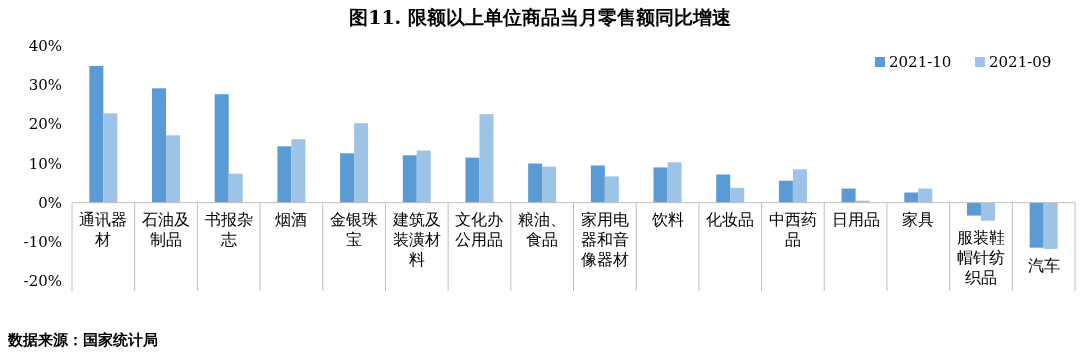  I want to click on x-tick-label: 饮料, so click(667, 219).